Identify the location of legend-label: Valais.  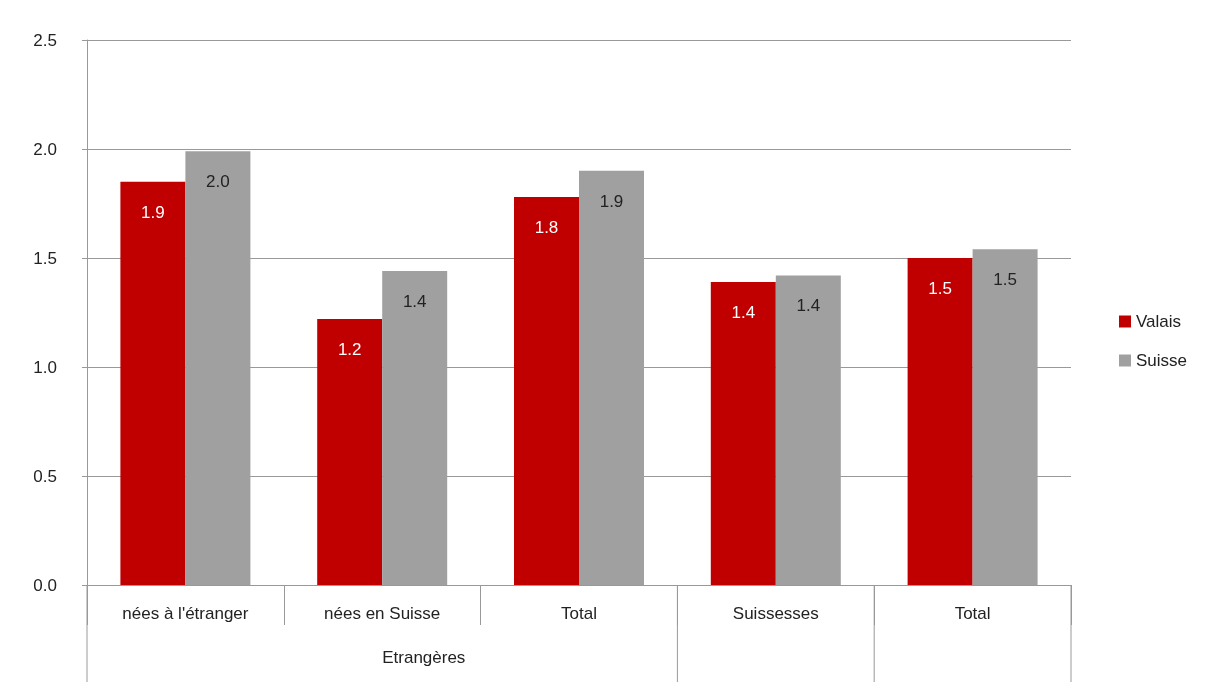
(1158, 321).